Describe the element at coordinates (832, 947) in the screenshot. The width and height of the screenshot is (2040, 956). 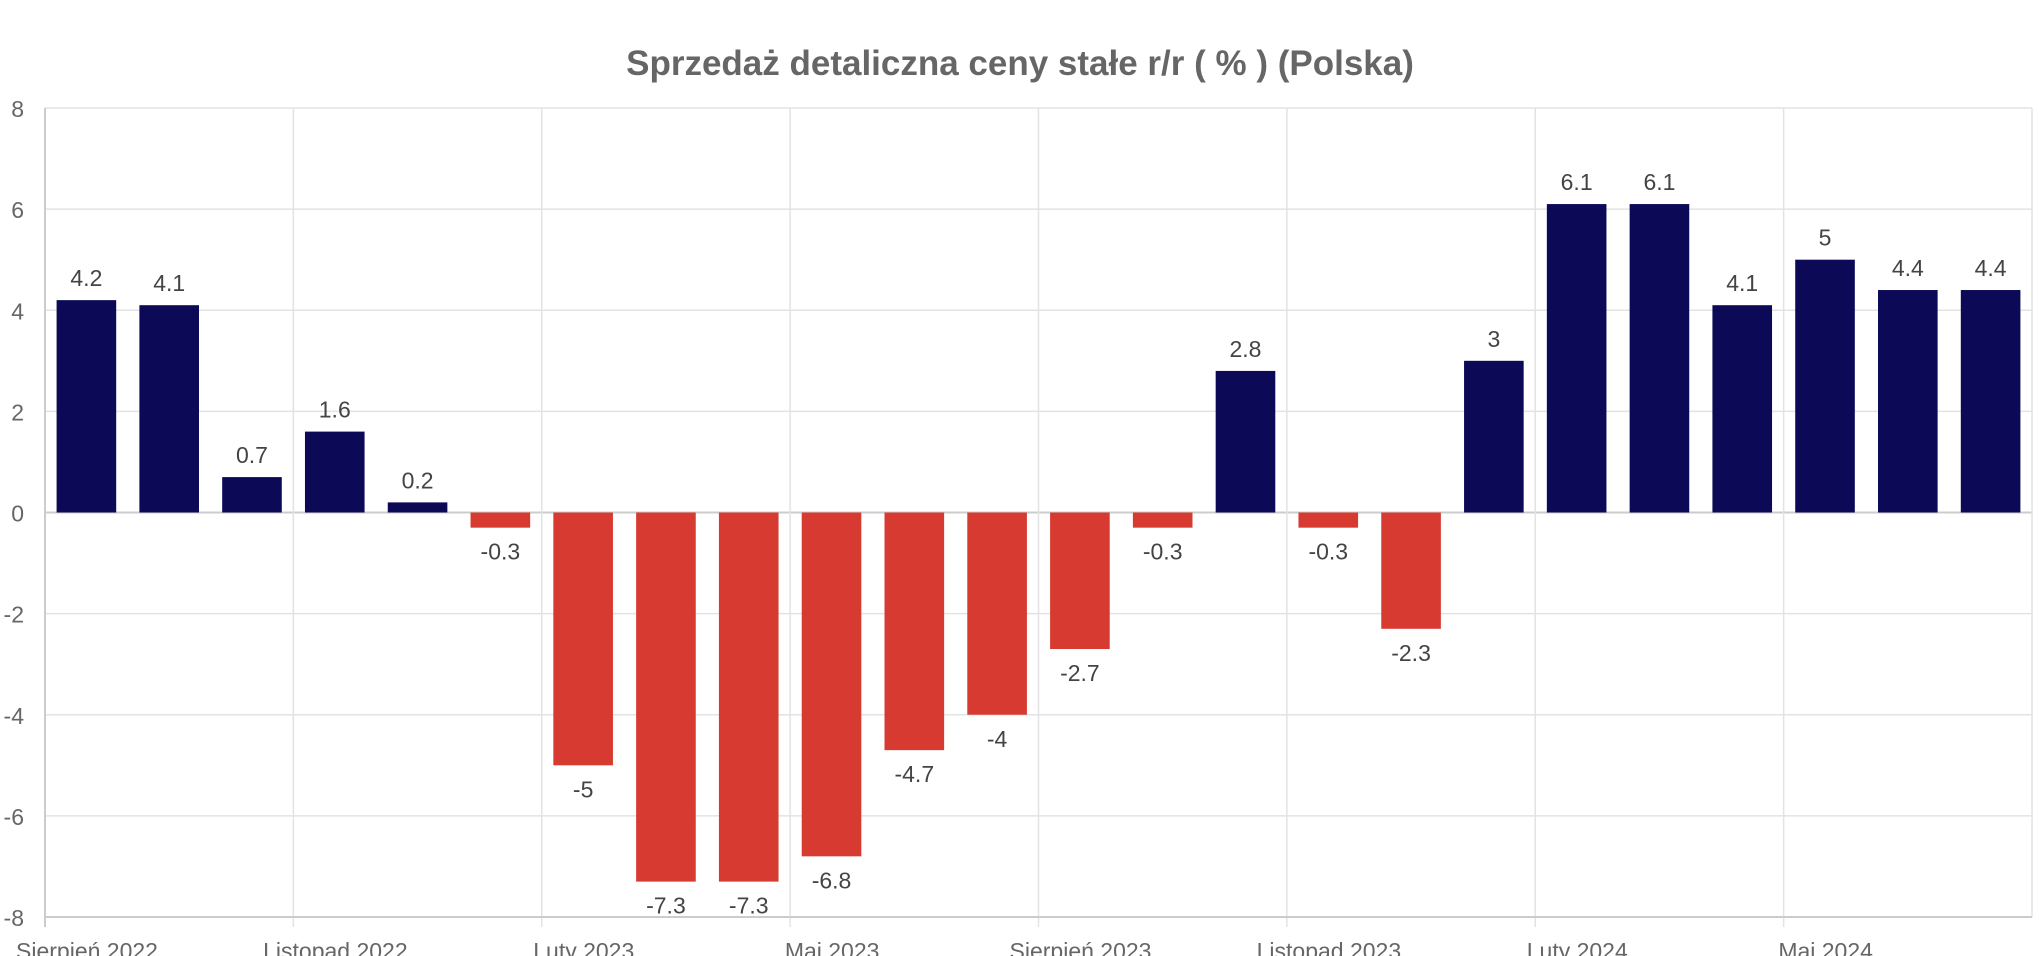
I see `x-tick-label: Maj 2023` at that location.